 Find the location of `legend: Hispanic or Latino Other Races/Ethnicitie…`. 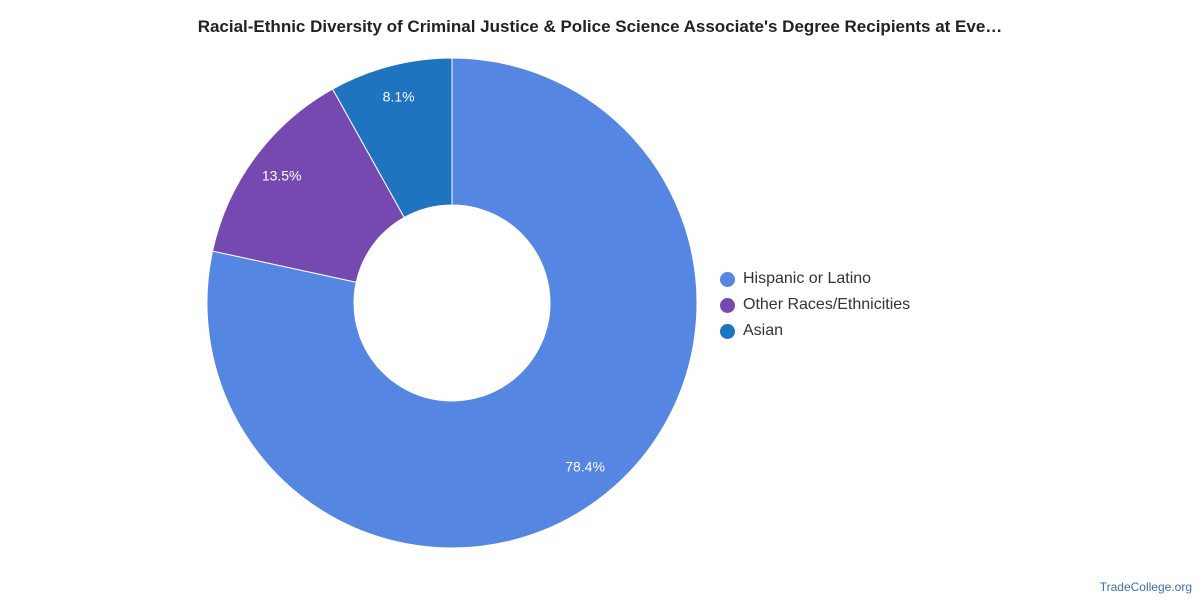

legend: Hispanic or Latino Other Races/Ethnicitie… is located at coordinates (815, 305).